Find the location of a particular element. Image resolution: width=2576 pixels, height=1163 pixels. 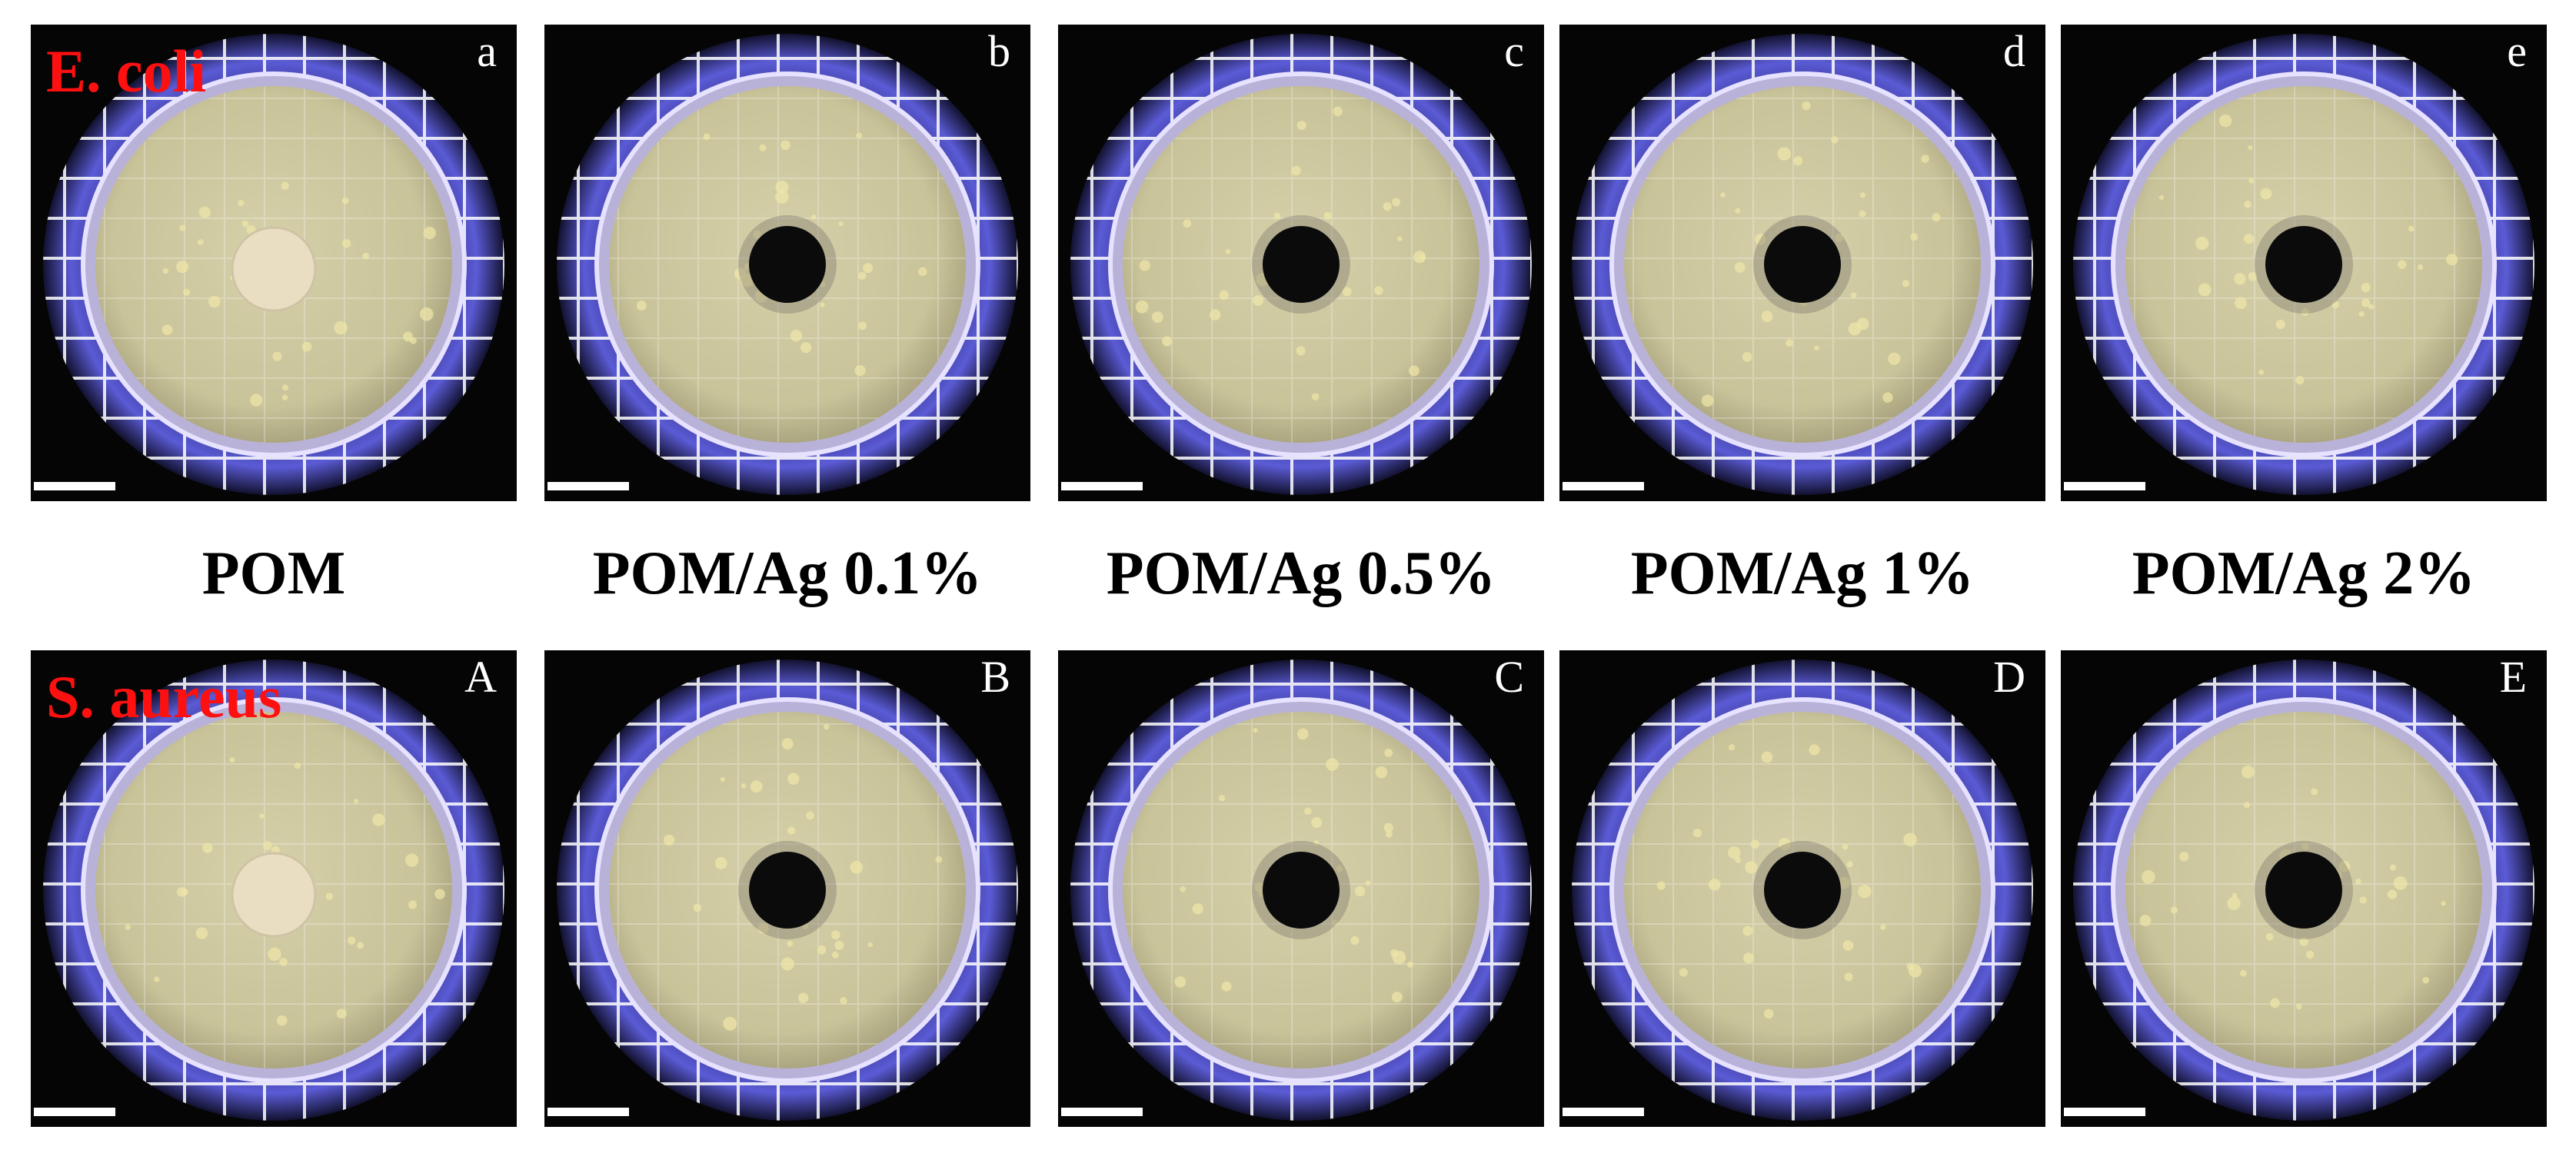

panel-saureus-ag05: C is located at coordinates (1301, 888).